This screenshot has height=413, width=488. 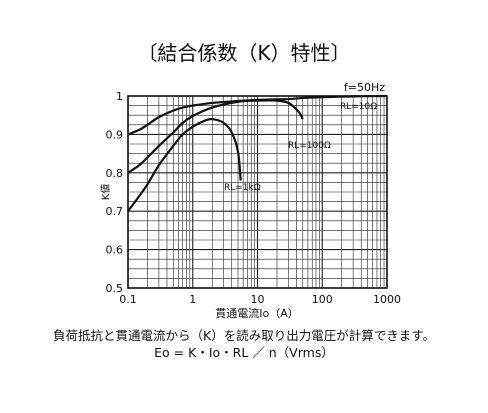 What do you see at coordinates (322, 299) in the screenshot?
I see `x-tick-label: 100` at bounding box center [322, 299].